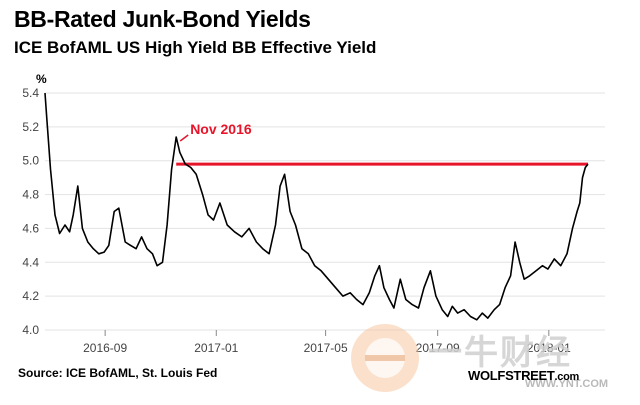 The height and width of the screenshot is (405, 640). I want to click on chart-title: BB-Rated Junk-Bond Yields, so click(162, 19).